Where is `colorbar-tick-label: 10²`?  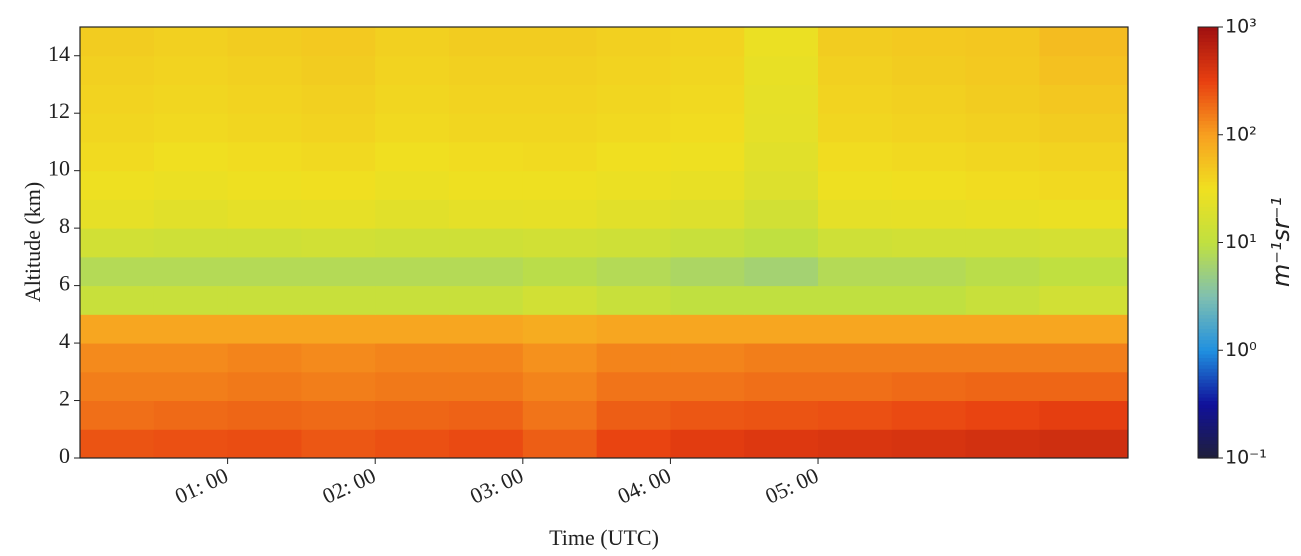
colorbar-tick-label: 10² is located at coordinates (1241, 134).